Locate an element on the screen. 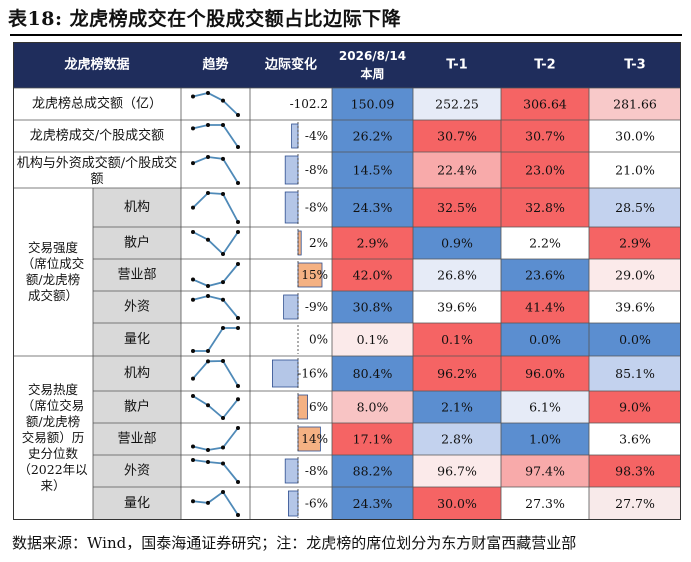 The width and height of the screenshot is (691, 562). value-text: 32.8% is located at coordinates (545, 207).